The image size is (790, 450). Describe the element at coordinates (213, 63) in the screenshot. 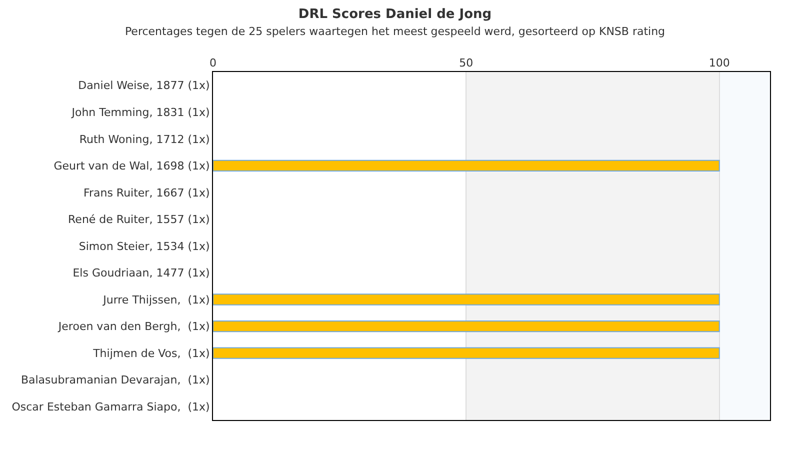

I see `x-tick-label: 0` at that location.